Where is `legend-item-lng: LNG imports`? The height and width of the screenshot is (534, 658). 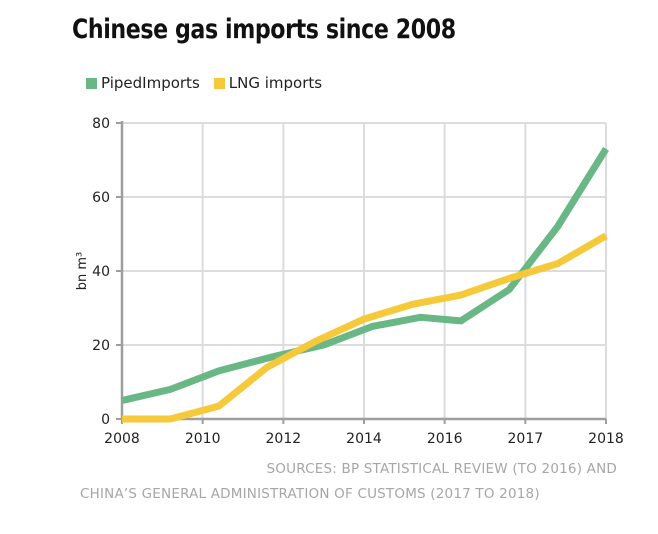
legend-item-lng: LNG imports is located at coordinates (268, 83).